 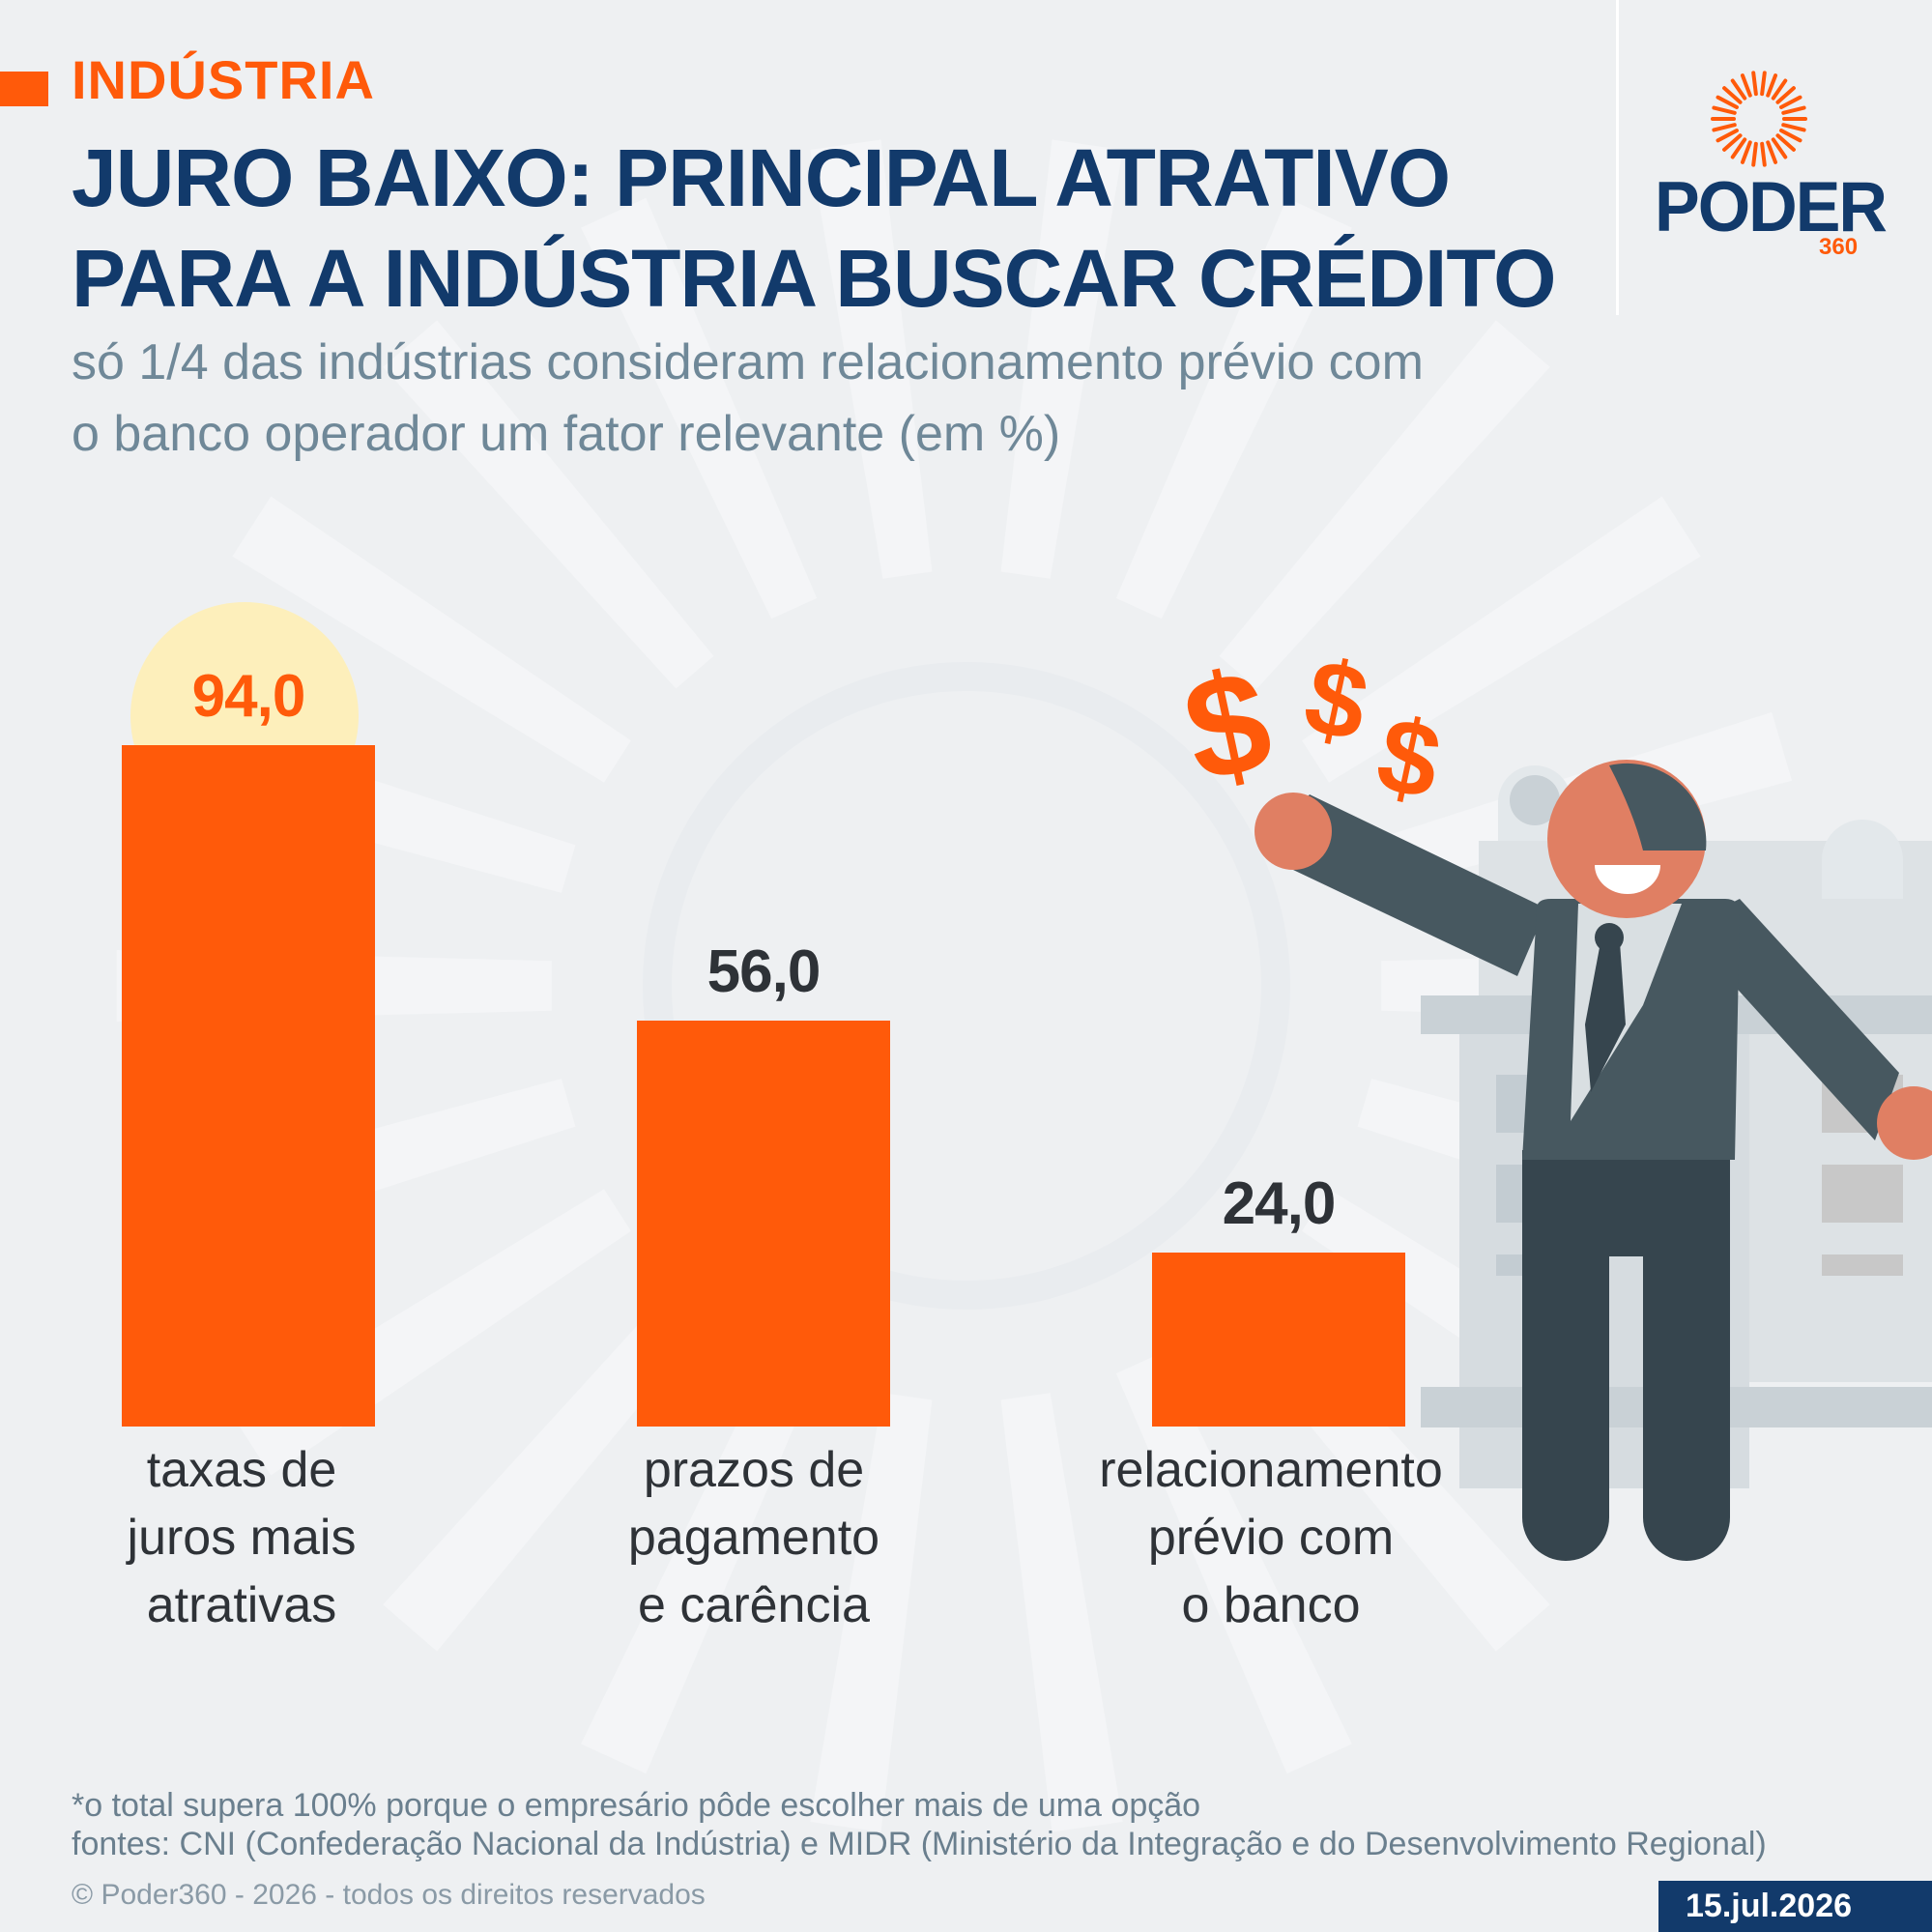 What do you see at coordinates (761, 177) in the screenshot?
I see `title-line-1: JURO BAIXO: PRINCIPAL ATRATIVO` at bounding box center [761, 177].